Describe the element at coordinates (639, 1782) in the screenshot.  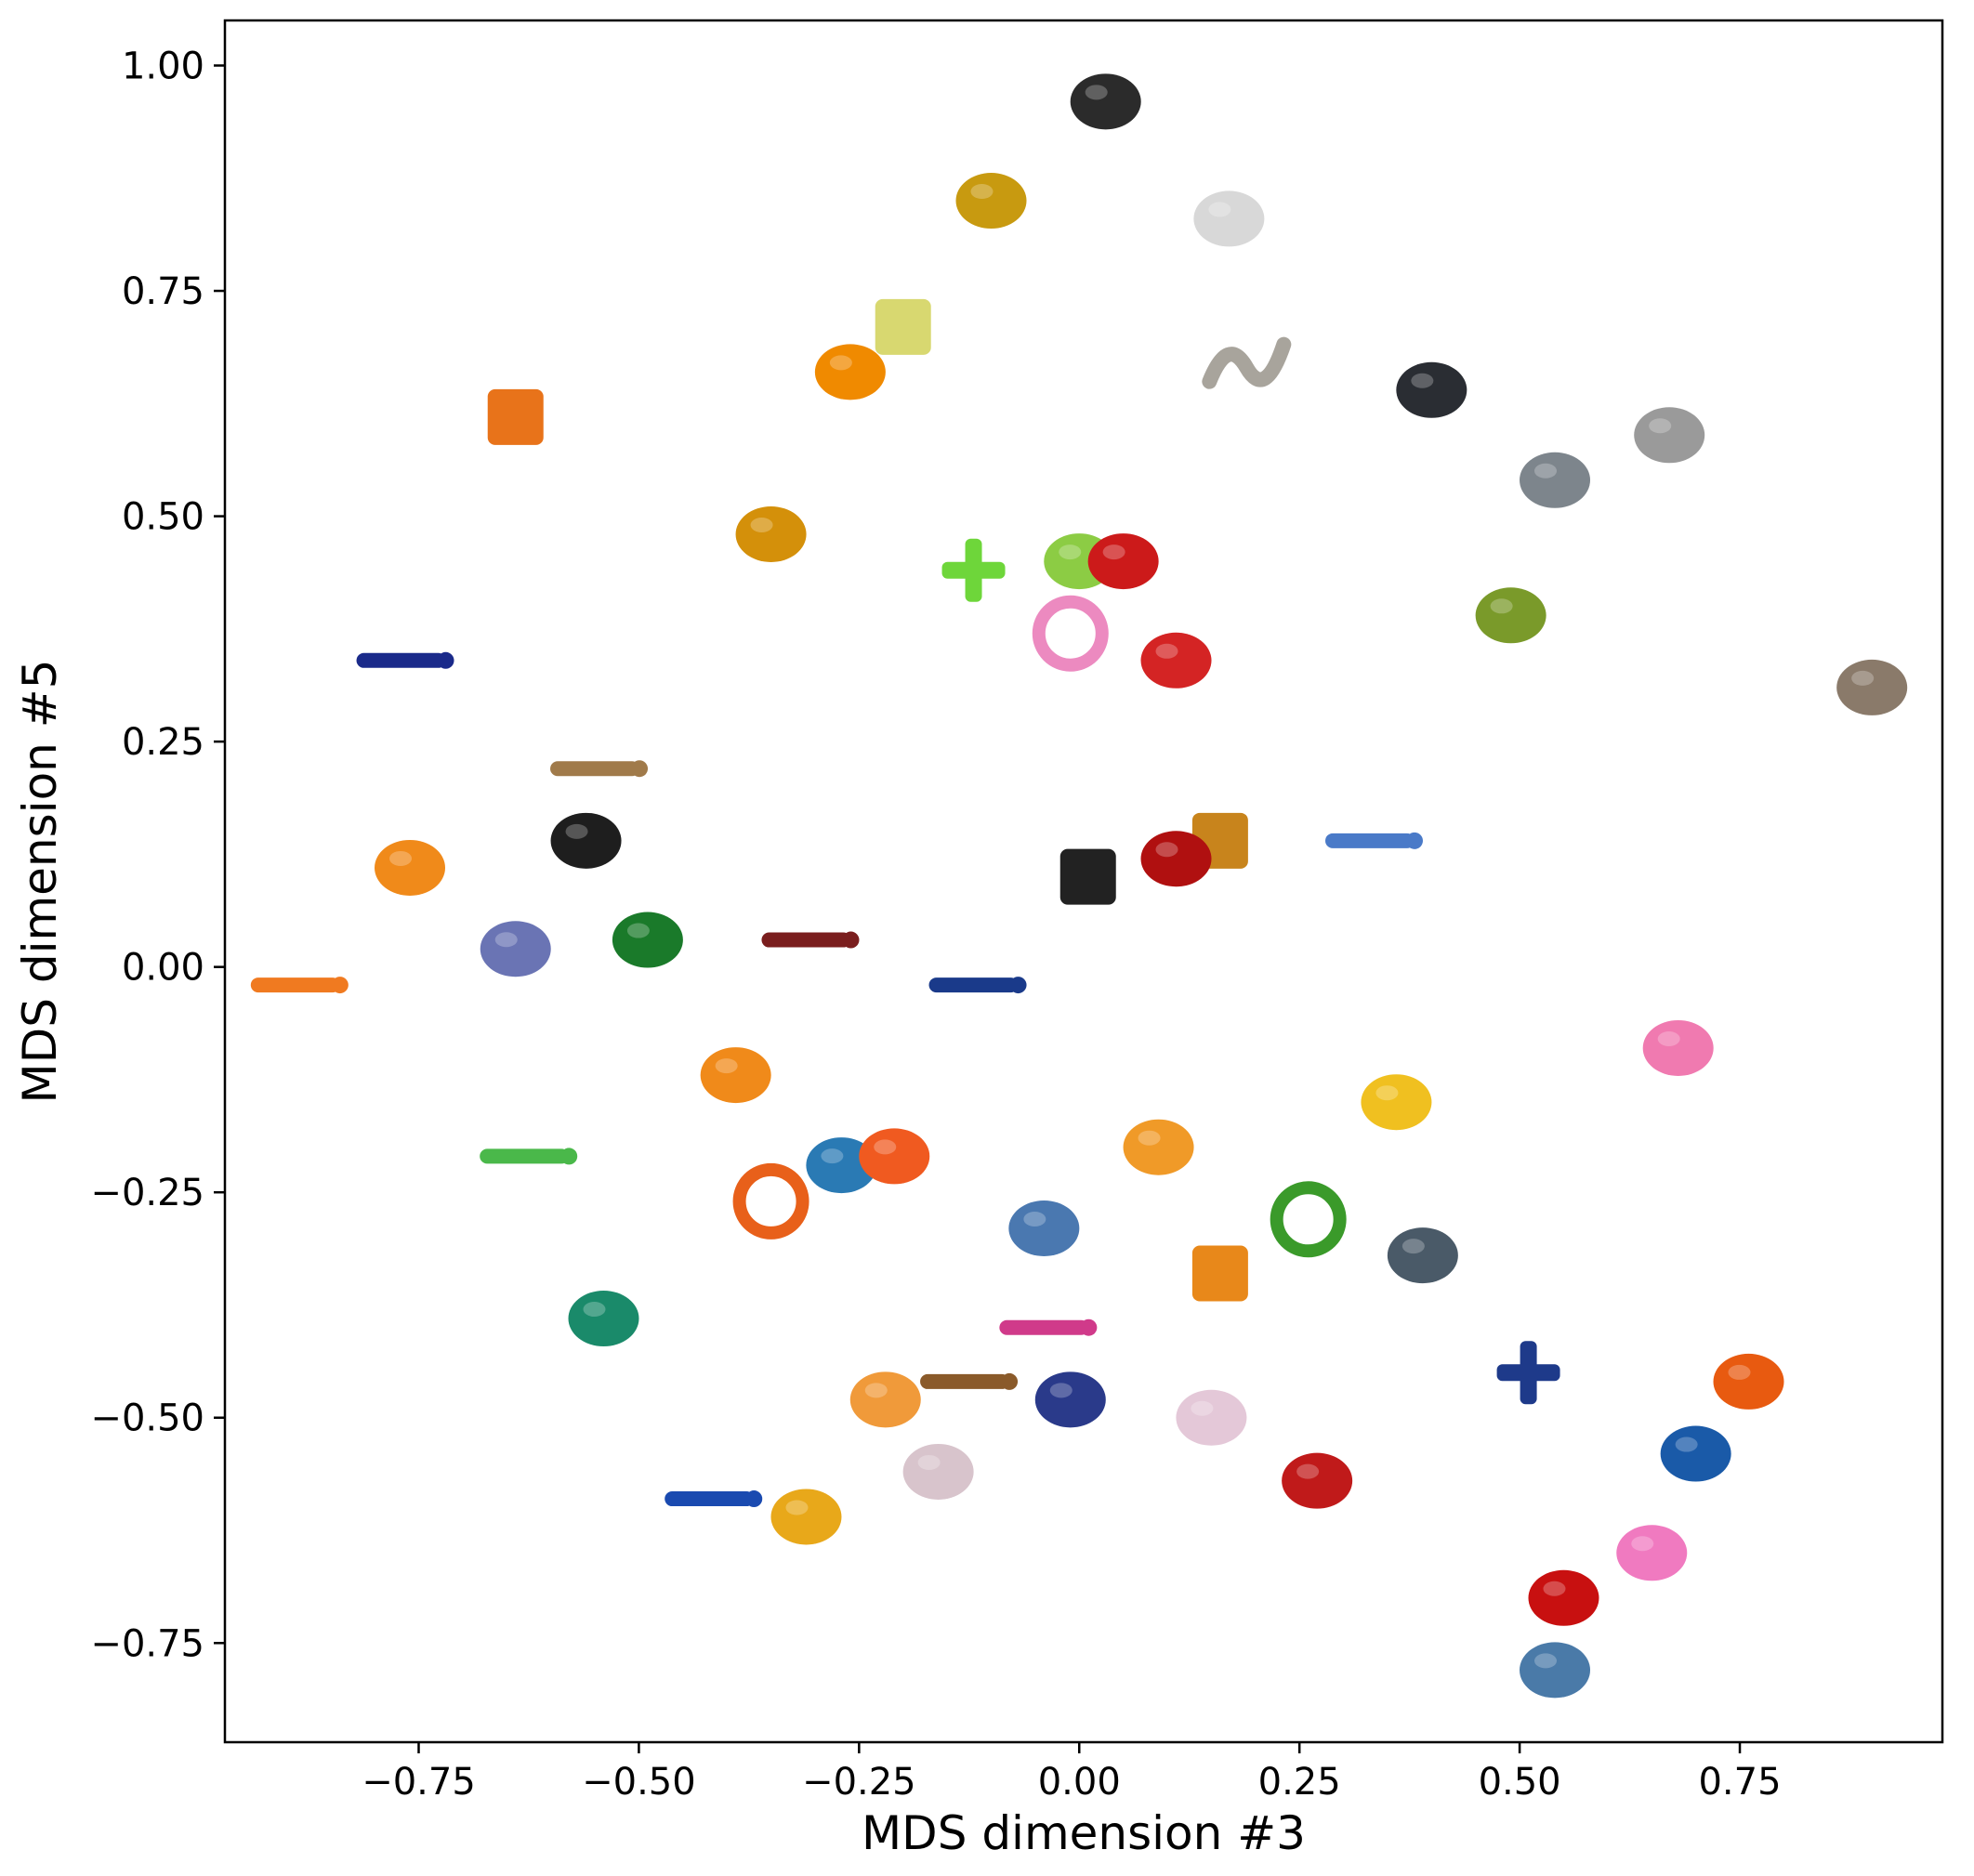
I see `x-tick-label: −0.50` at that location.